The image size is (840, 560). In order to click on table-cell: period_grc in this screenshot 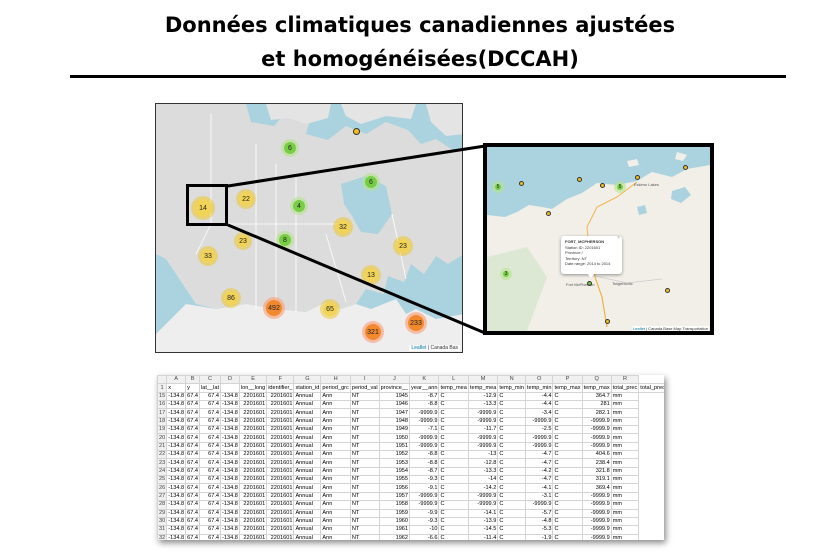, I will do `click(335, 388)`.